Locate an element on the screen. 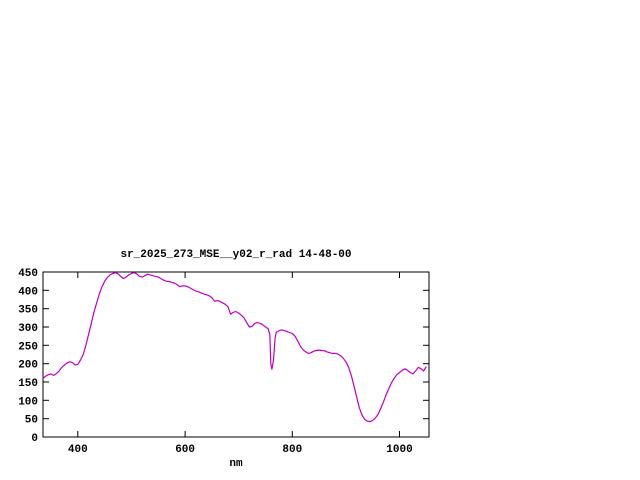  x-tick-label: 800 is located at coordinates (292, 450).